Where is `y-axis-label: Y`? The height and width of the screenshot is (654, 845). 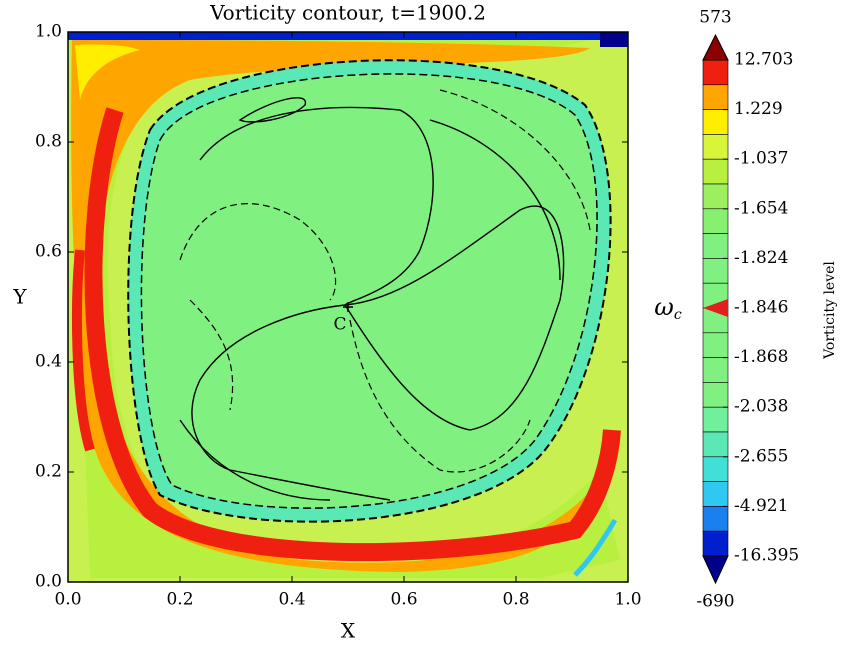
y-axis-label: Y is located at coordinates (19, 297).